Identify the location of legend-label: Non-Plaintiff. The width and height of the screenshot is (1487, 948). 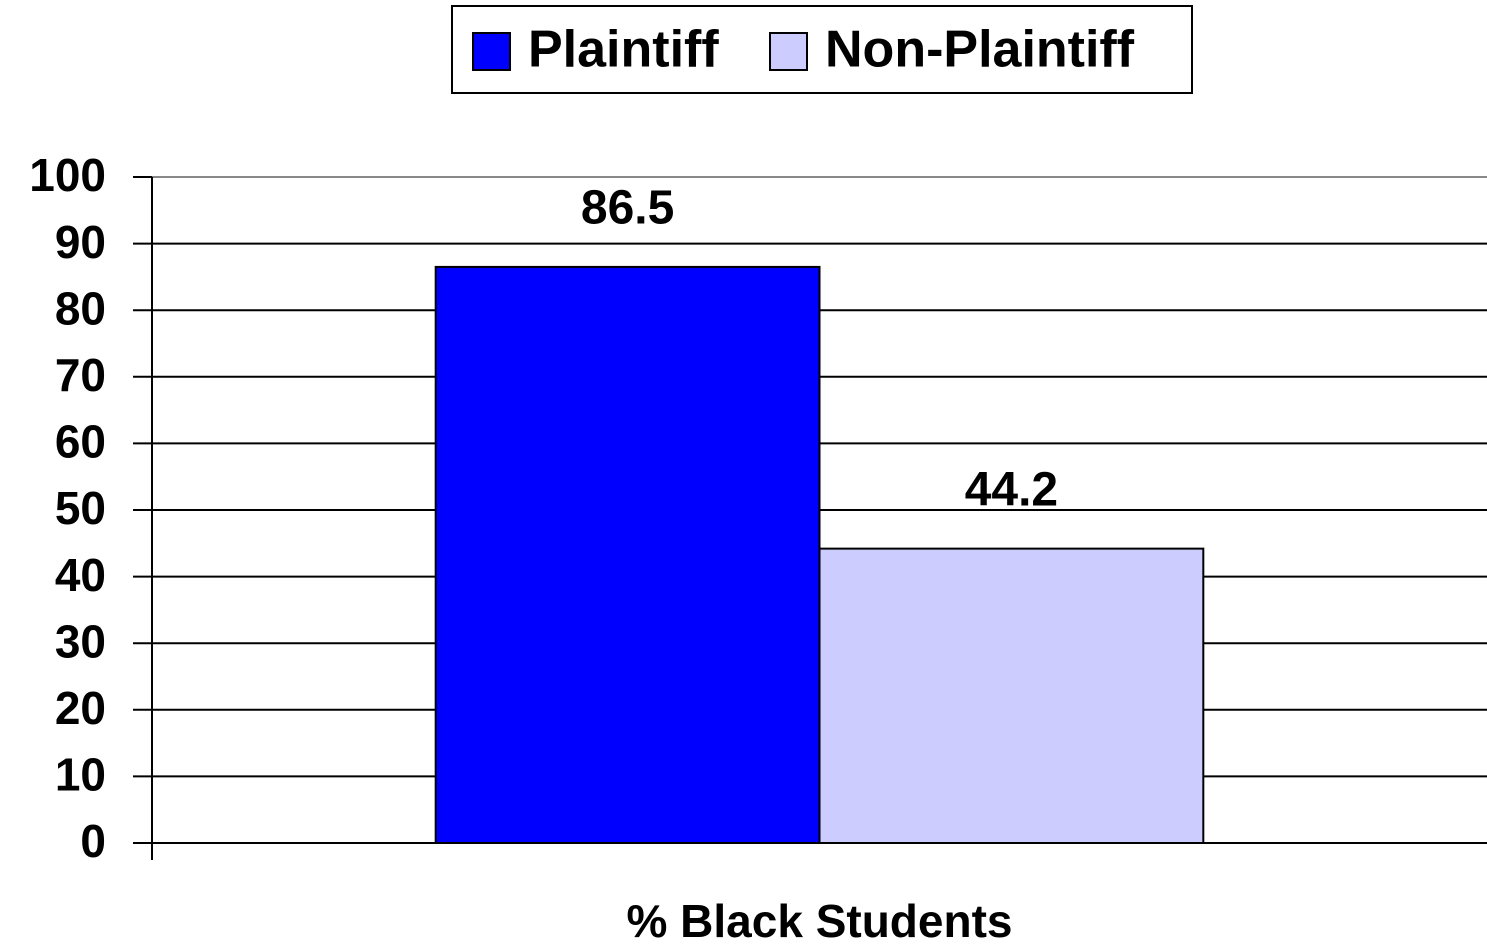
(980, 50).